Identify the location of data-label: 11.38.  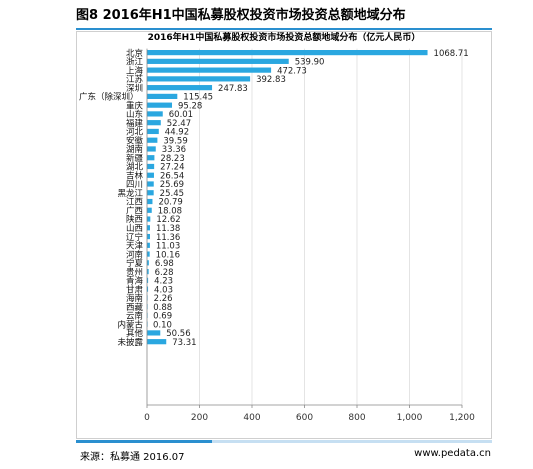
(168, 229).